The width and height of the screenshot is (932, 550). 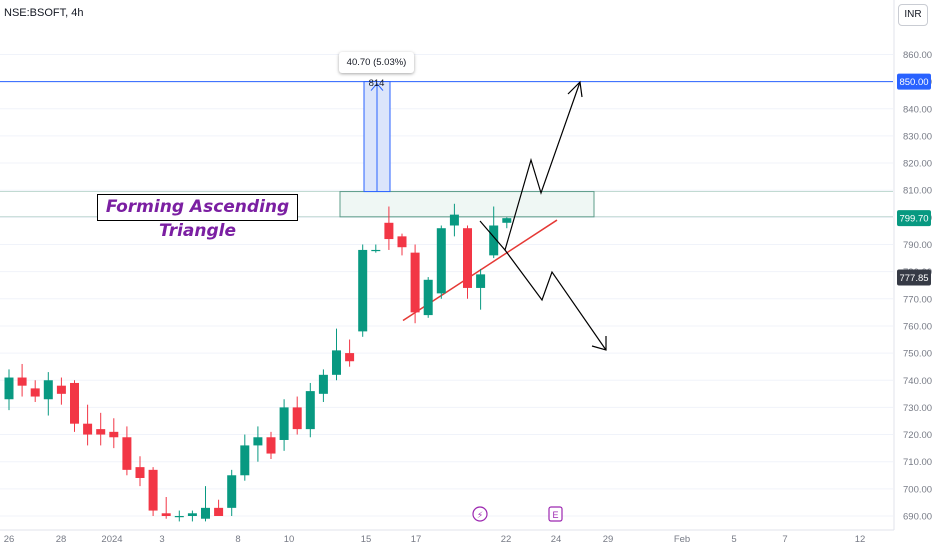 I want to click on price-tick-label: 700.00, so click(x=917, y=489).